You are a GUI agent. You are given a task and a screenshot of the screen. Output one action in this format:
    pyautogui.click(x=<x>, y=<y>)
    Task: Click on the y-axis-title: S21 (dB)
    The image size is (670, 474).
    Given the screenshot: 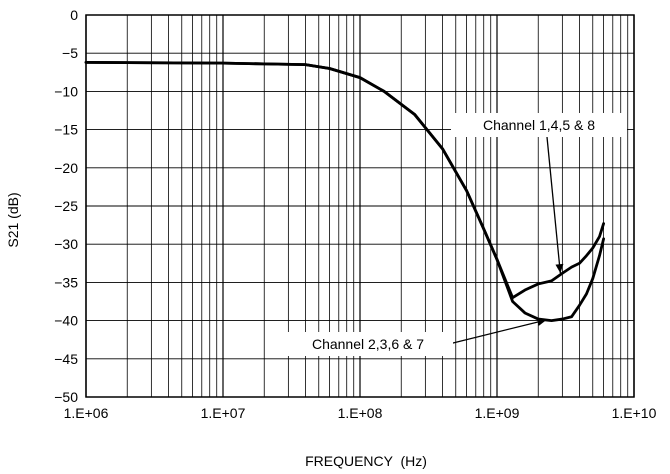 What is the action you would take?
    pyautogui.click(x=13, y=219)
    